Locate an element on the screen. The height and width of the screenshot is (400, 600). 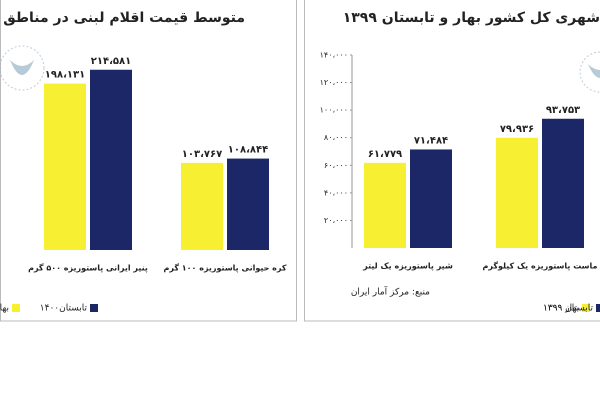
value-label: ۱۰۳،۷۶۷ is located at coordinates (202, 154).